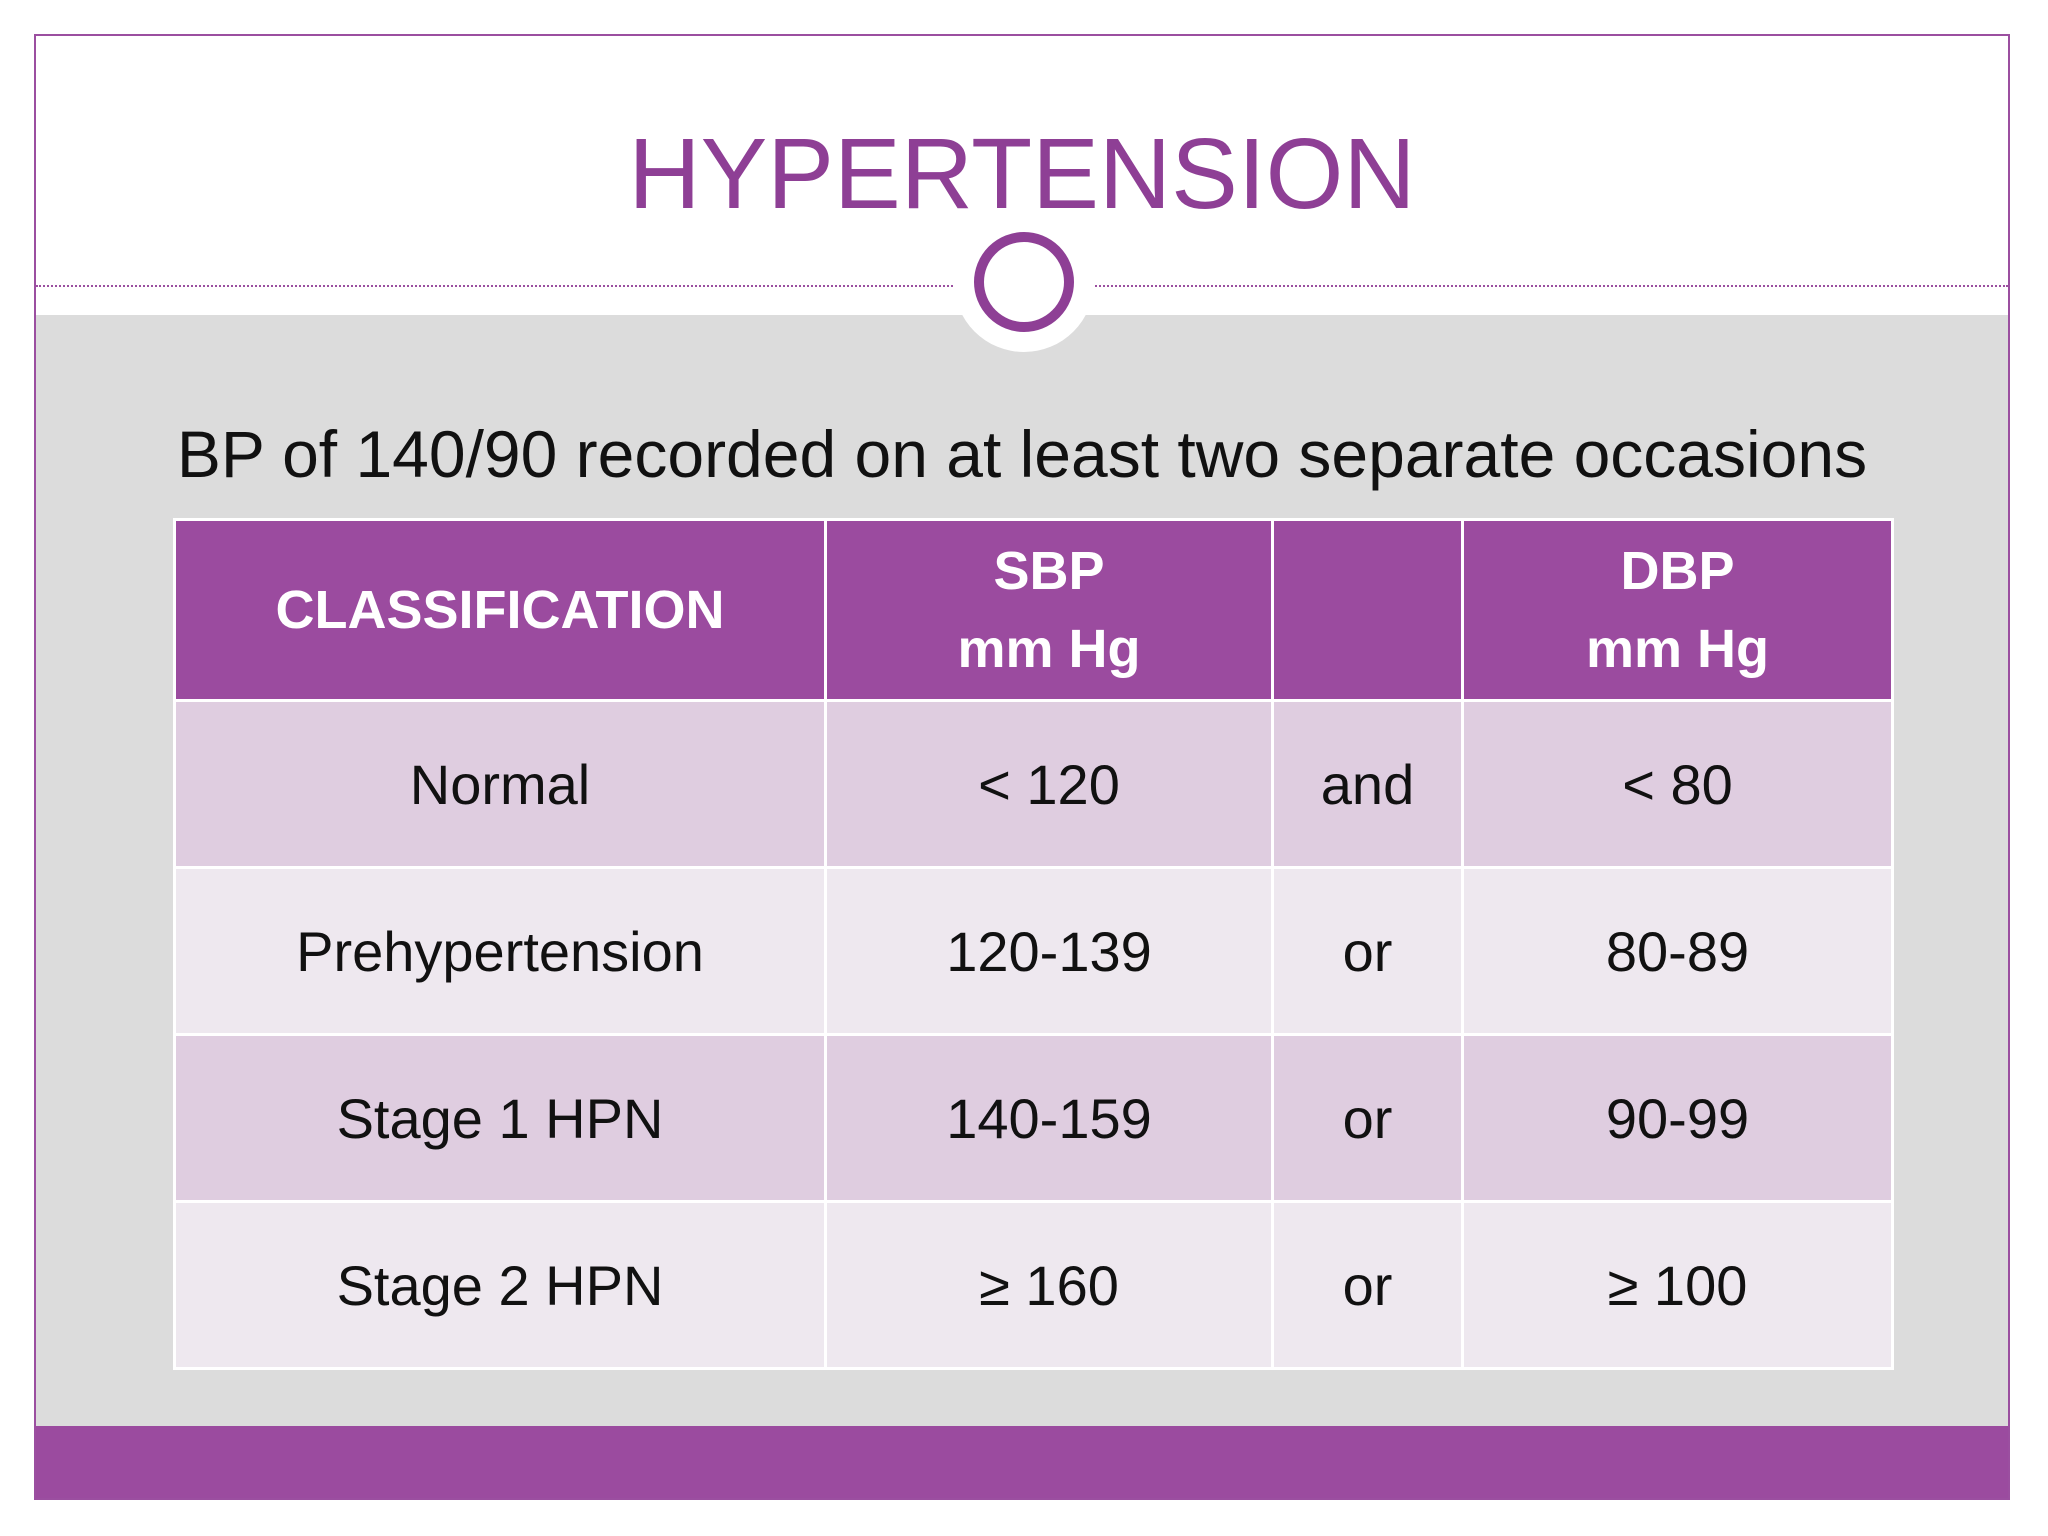 The width and height of the screenshot is (2048, 1536). I want to click on slide-title: HYPERTENSION, so click(1022, 174).